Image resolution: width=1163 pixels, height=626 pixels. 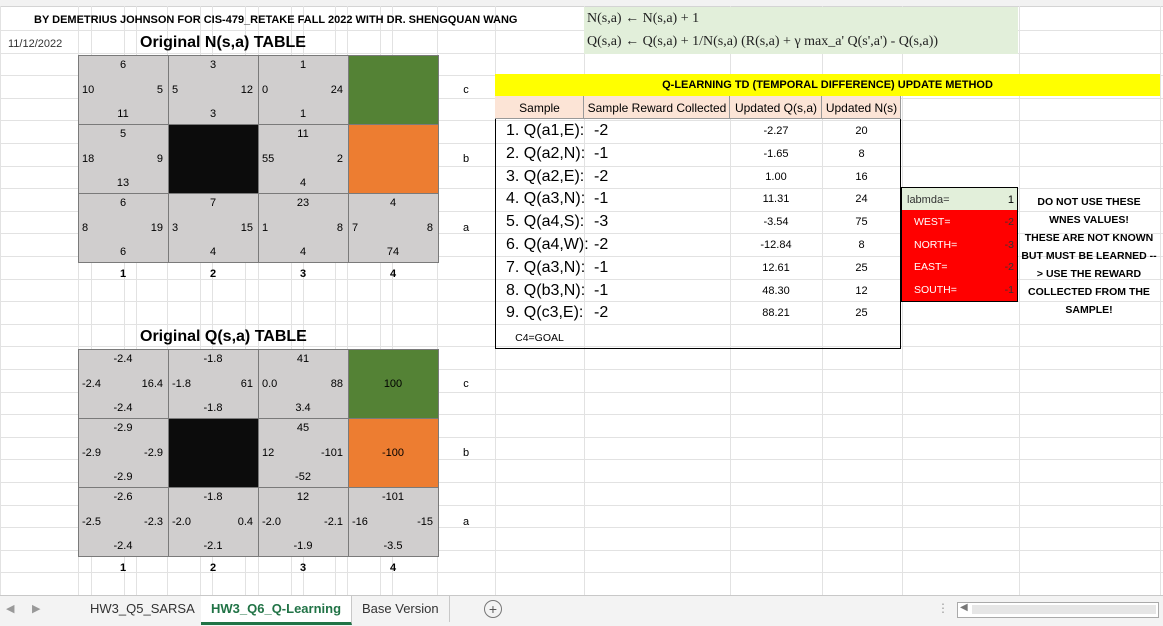 I want to click on cell-b3-west: 55, so click(x=268, y=158).